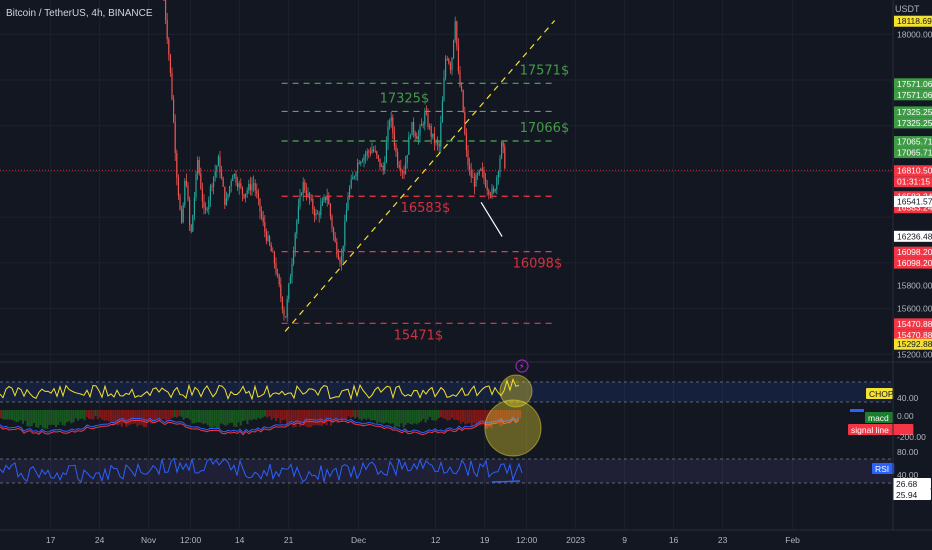  Describe the element at coordinates (914, 324) in the screenshot. I see `price-badge: 15470.88` at that location.